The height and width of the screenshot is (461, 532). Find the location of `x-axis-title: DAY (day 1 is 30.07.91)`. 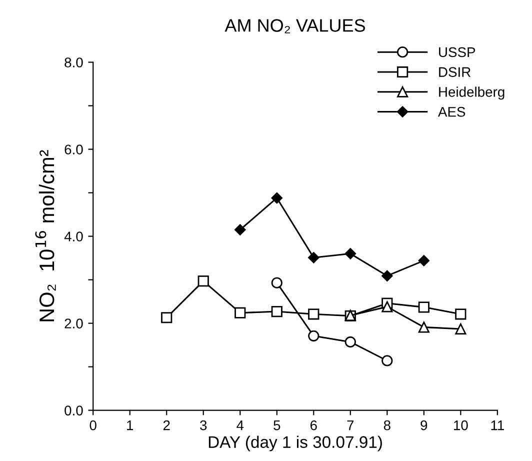

x-axis-title: DAY (day 1 is 30.07.91) is located at coordinates (295, 444).